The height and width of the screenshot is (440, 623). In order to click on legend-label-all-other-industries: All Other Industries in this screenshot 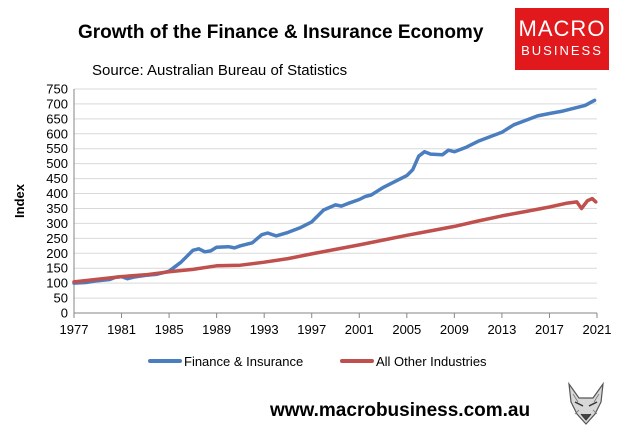, I will do `click(431, 361)`.